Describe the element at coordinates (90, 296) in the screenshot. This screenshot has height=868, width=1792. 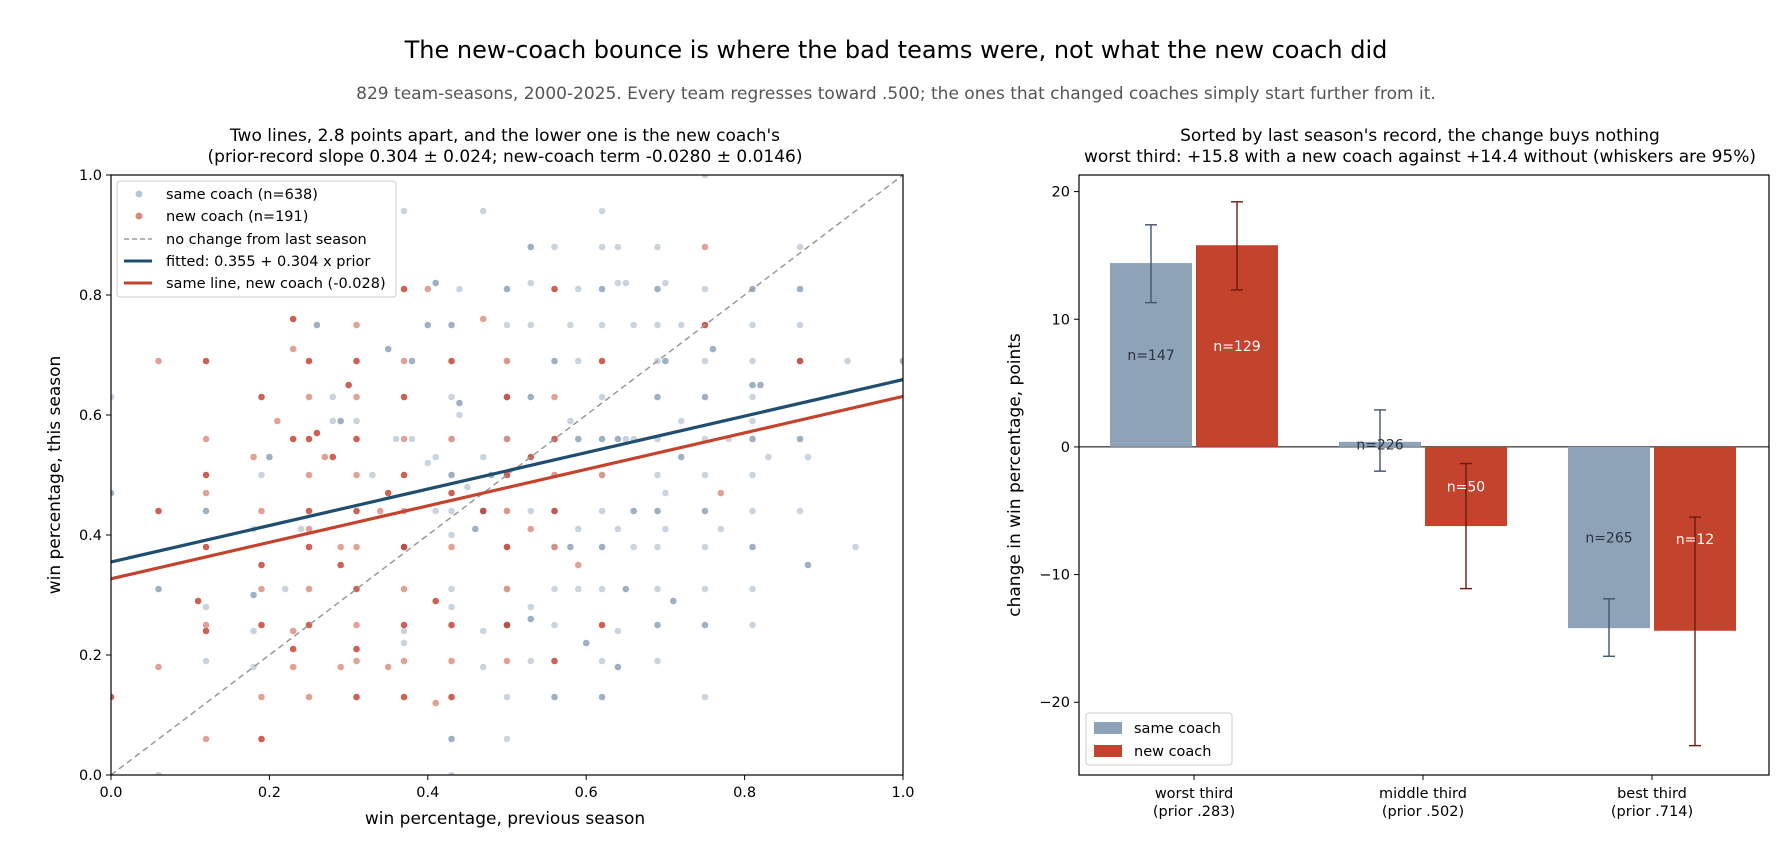
I see `y-tick-label: 0.8` at that location.